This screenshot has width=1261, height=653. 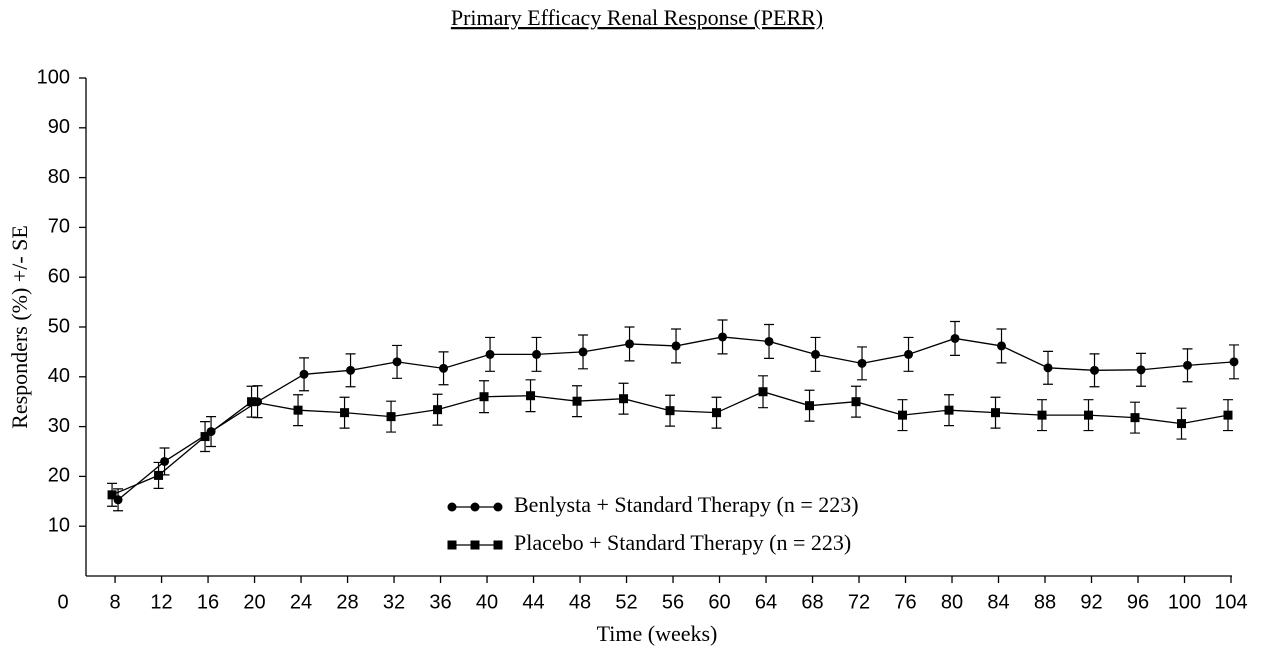 I want to click on x-axis-label: Time (weeks), so click(x=657, y=633).